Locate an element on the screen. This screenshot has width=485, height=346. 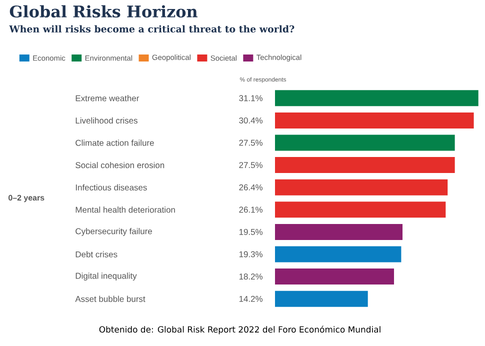
y-tick-label: Asset bubble burst is located at coordinates (110, 299).